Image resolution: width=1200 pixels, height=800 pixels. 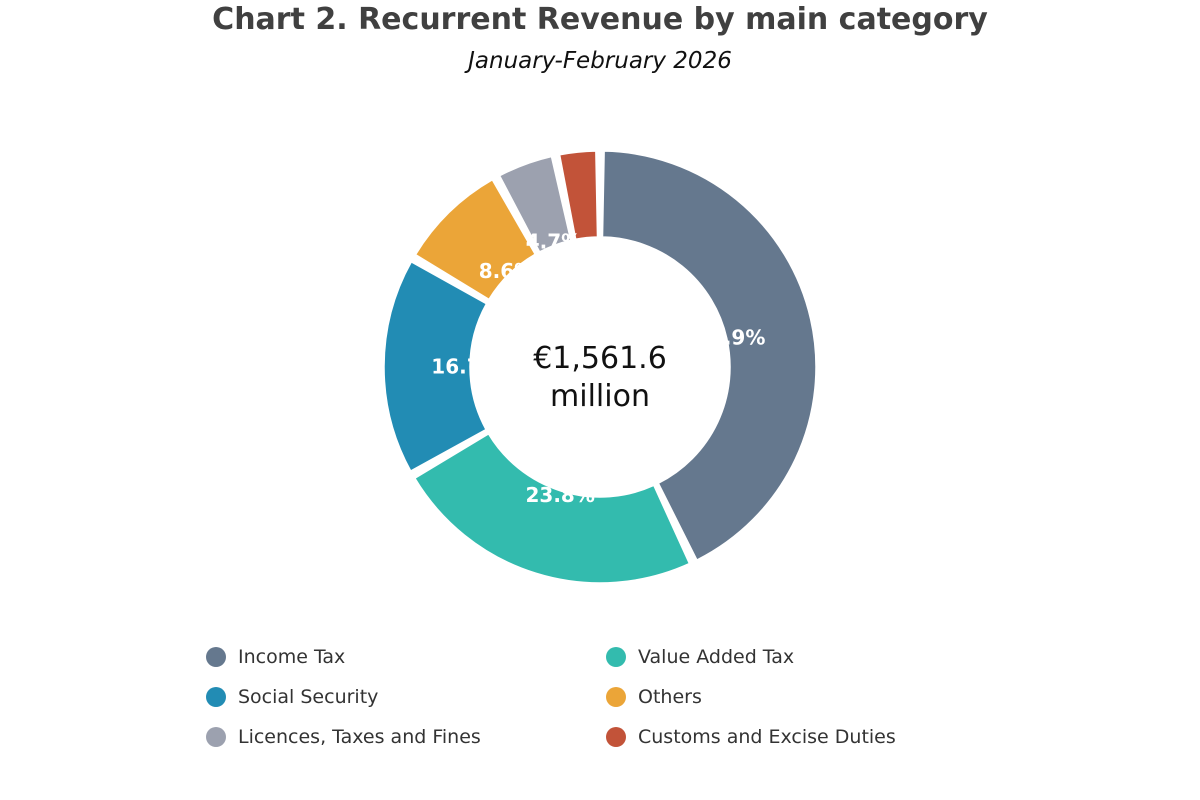 I want to click on center-total-value: €1,561.6, so click(x=600, y=358).